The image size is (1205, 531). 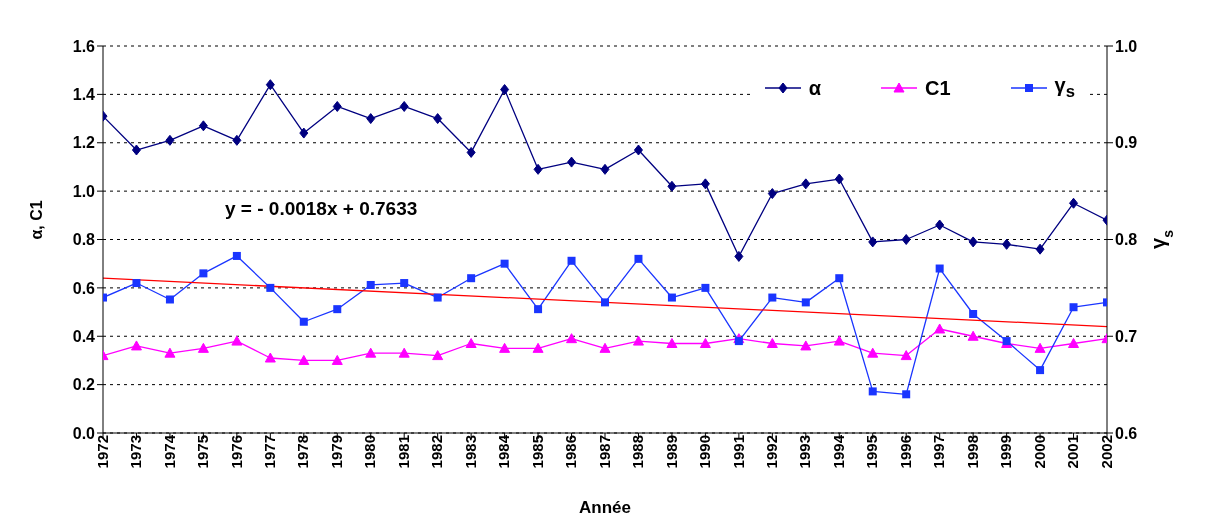 I want to click on x-tick-label: 1975, so click(x=203, y=452).